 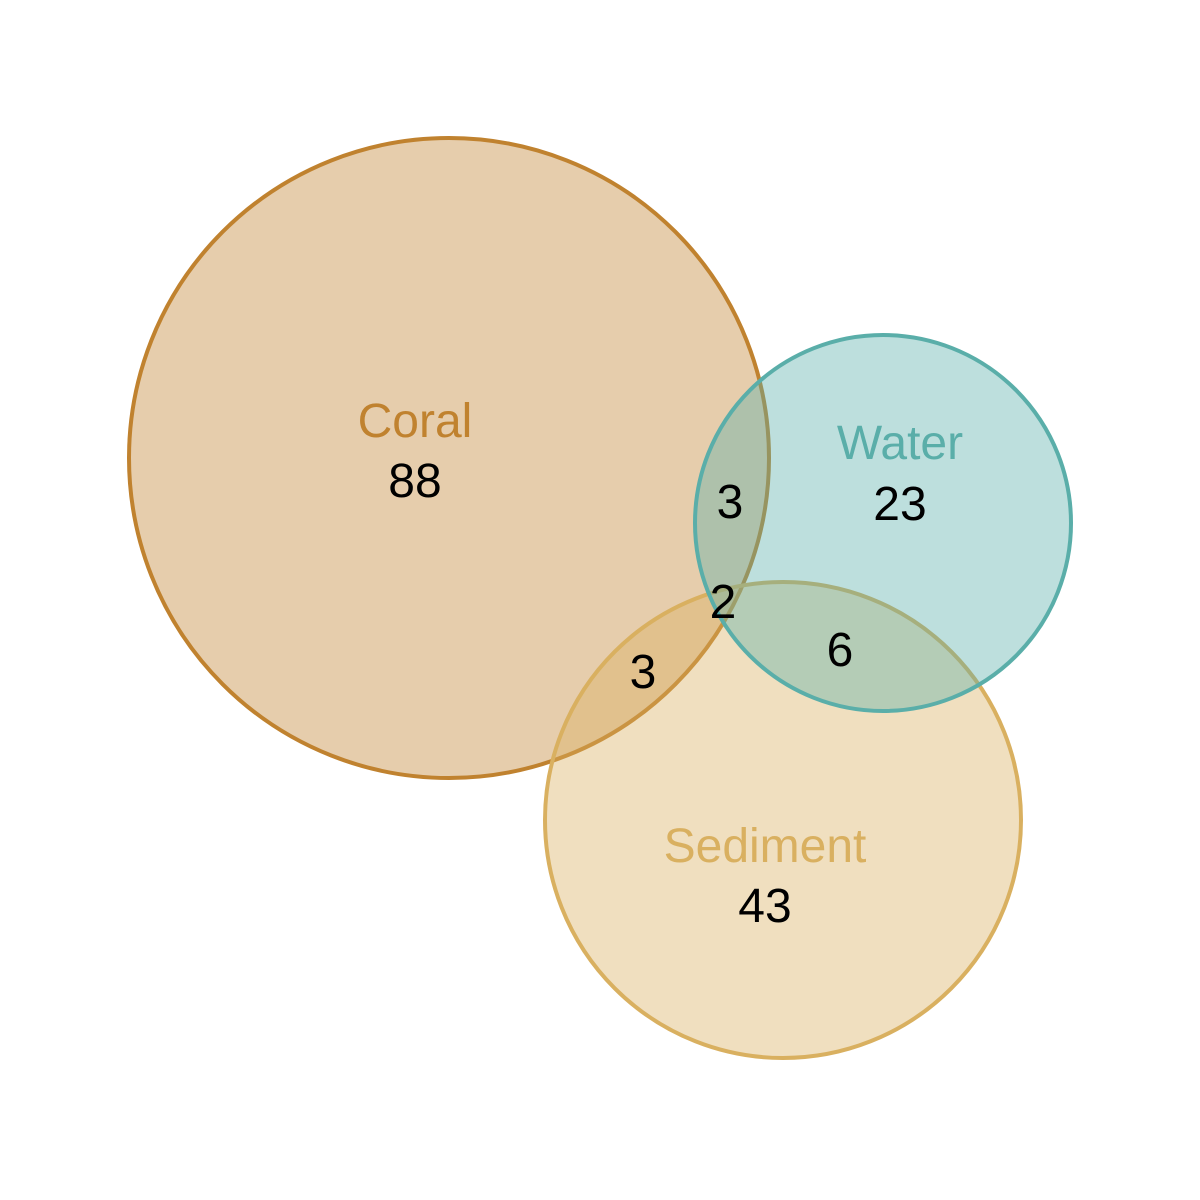 I want to click on coral-water-sediment-count: 2, so click(x=723, y=602).